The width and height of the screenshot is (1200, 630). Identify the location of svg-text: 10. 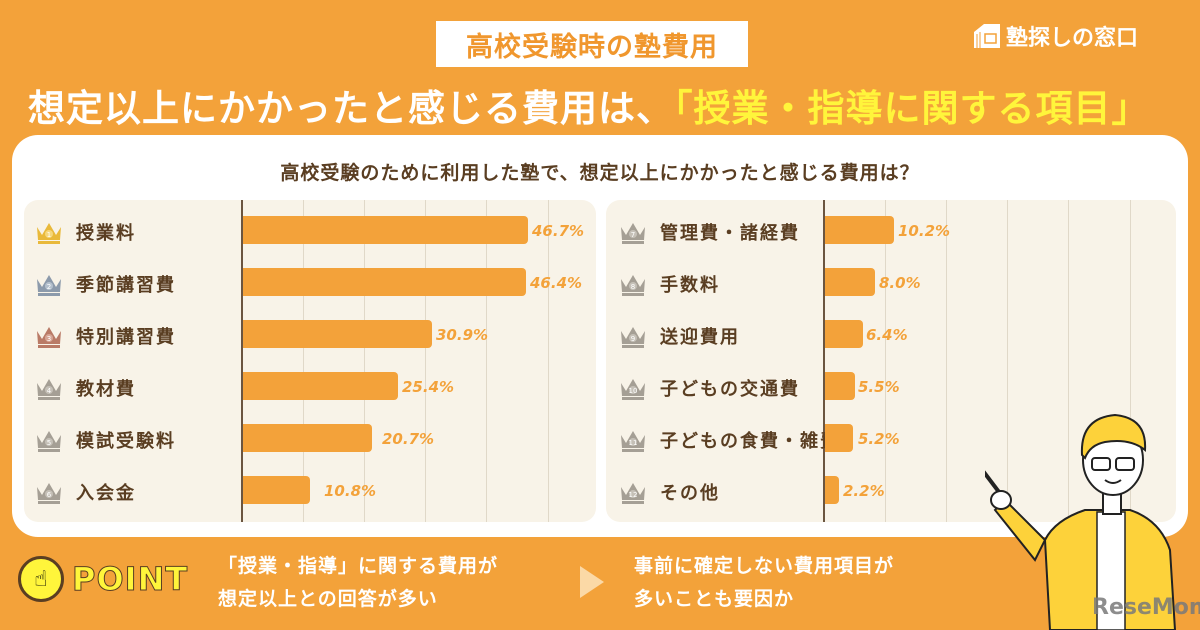
(633, 391).